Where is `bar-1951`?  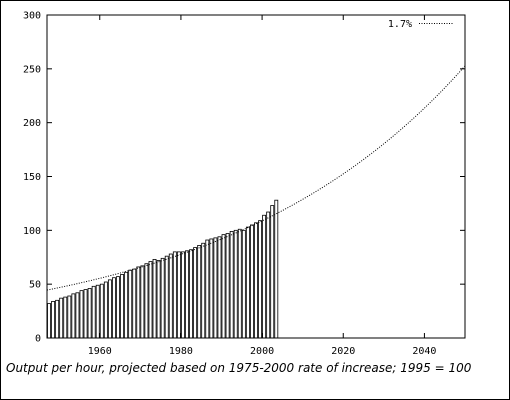
bar-1951 is located at coordinates (65, 317).